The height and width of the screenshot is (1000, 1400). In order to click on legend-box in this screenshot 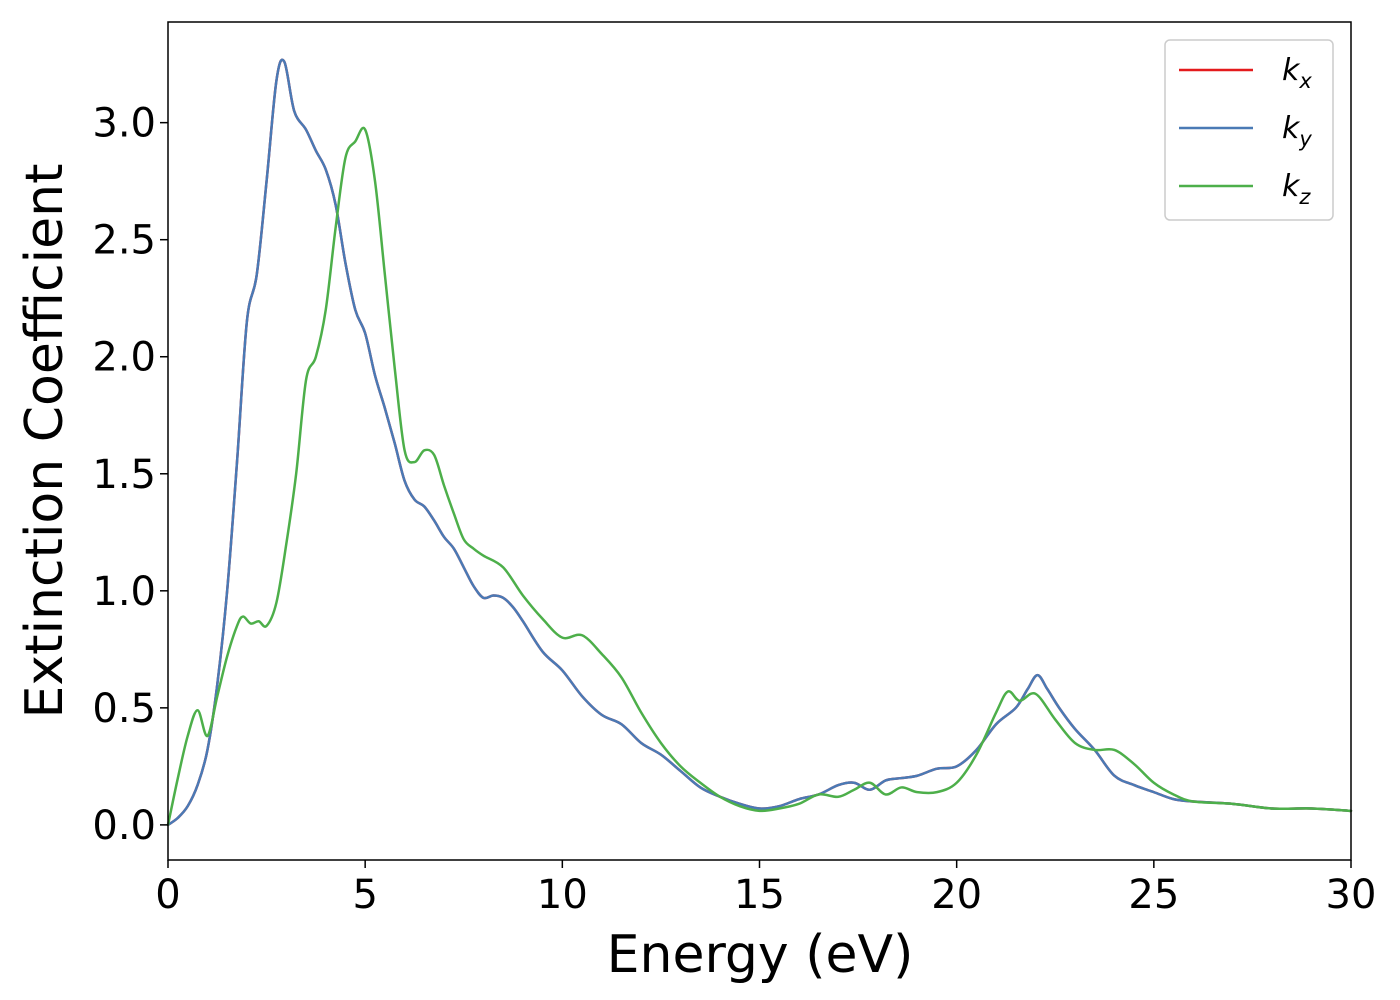, I will do `click(1249, 130)`.